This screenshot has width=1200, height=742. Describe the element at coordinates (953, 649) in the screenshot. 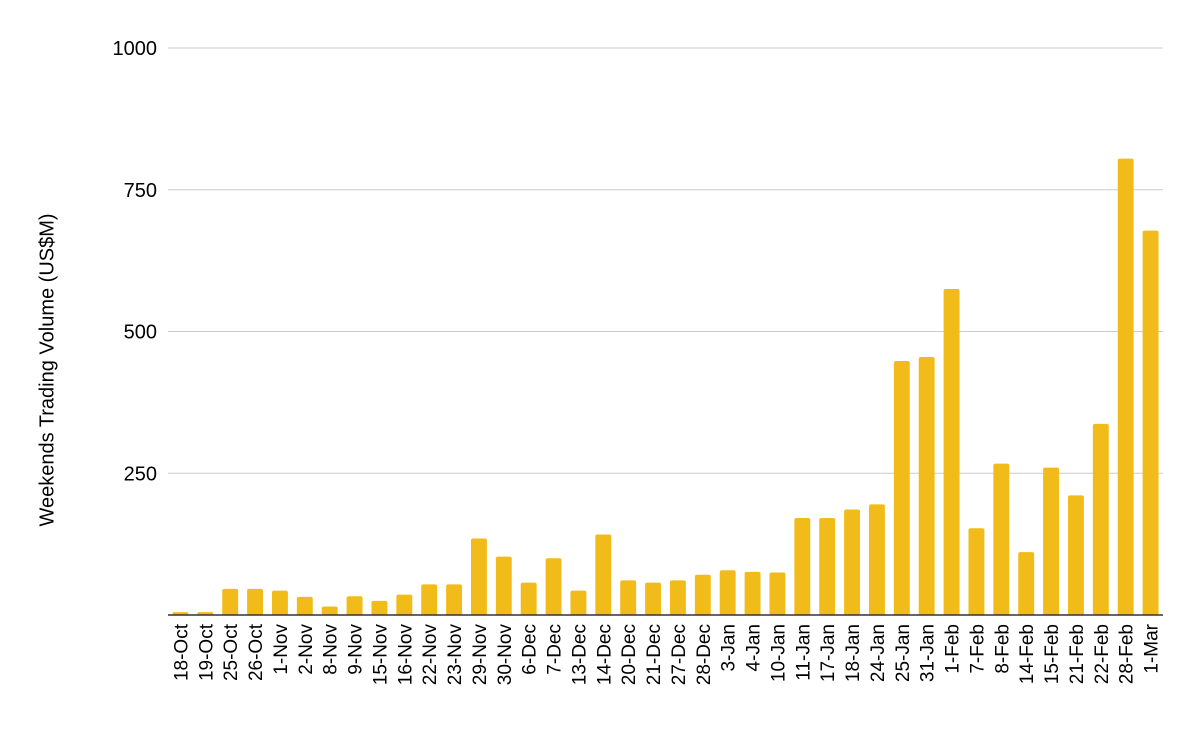

I see `x-tick-label: 1-Feb` at that location.